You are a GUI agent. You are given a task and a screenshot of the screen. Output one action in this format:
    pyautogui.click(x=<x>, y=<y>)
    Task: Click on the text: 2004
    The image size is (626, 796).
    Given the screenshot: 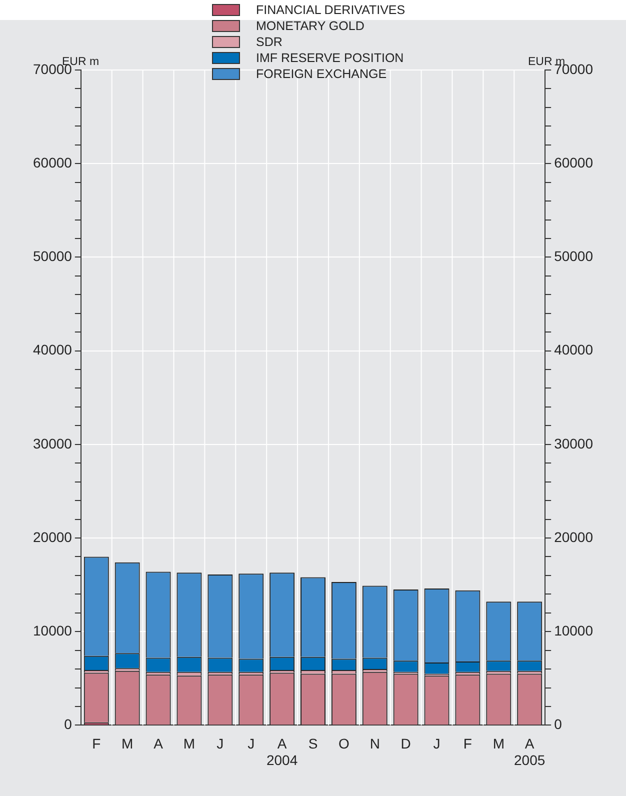 What is the action you would take?
    pyautogui.click(x=282, y=760)
    